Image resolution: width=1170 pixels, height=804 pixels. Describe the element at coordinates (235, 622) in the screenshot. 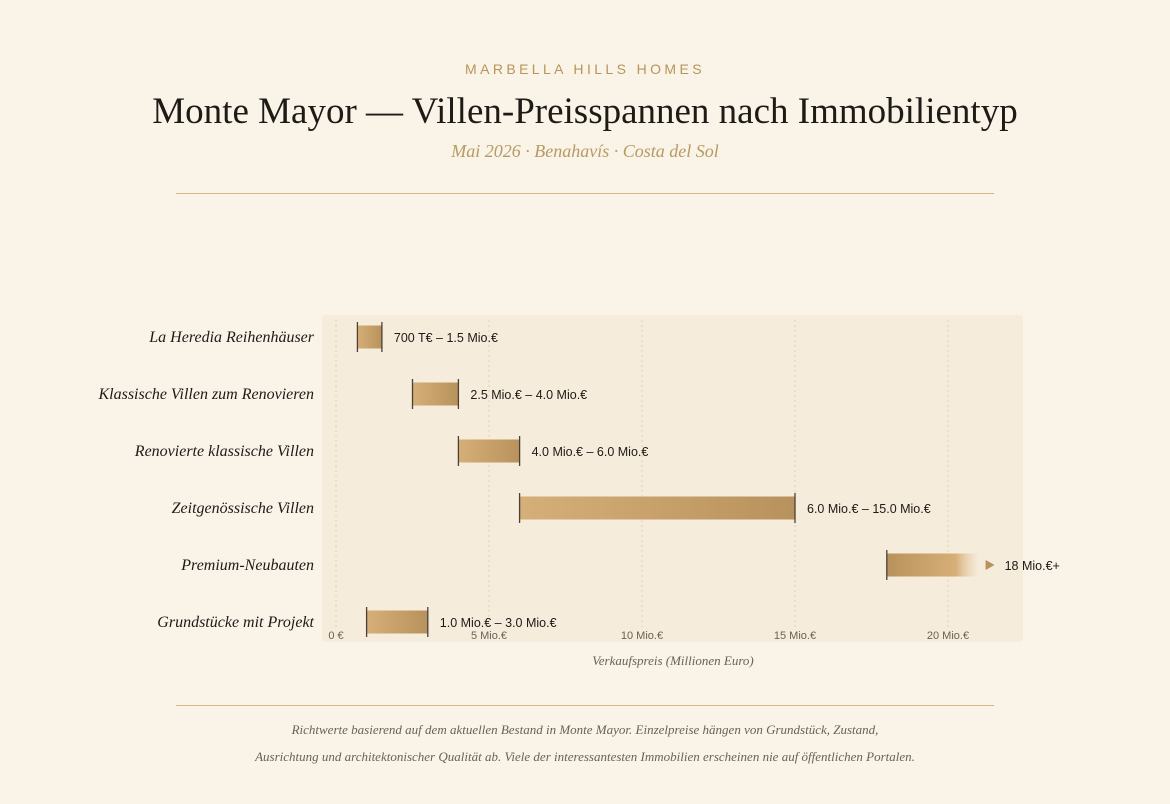

I see `category-label: Grundstücke mit Projekt` at that location.